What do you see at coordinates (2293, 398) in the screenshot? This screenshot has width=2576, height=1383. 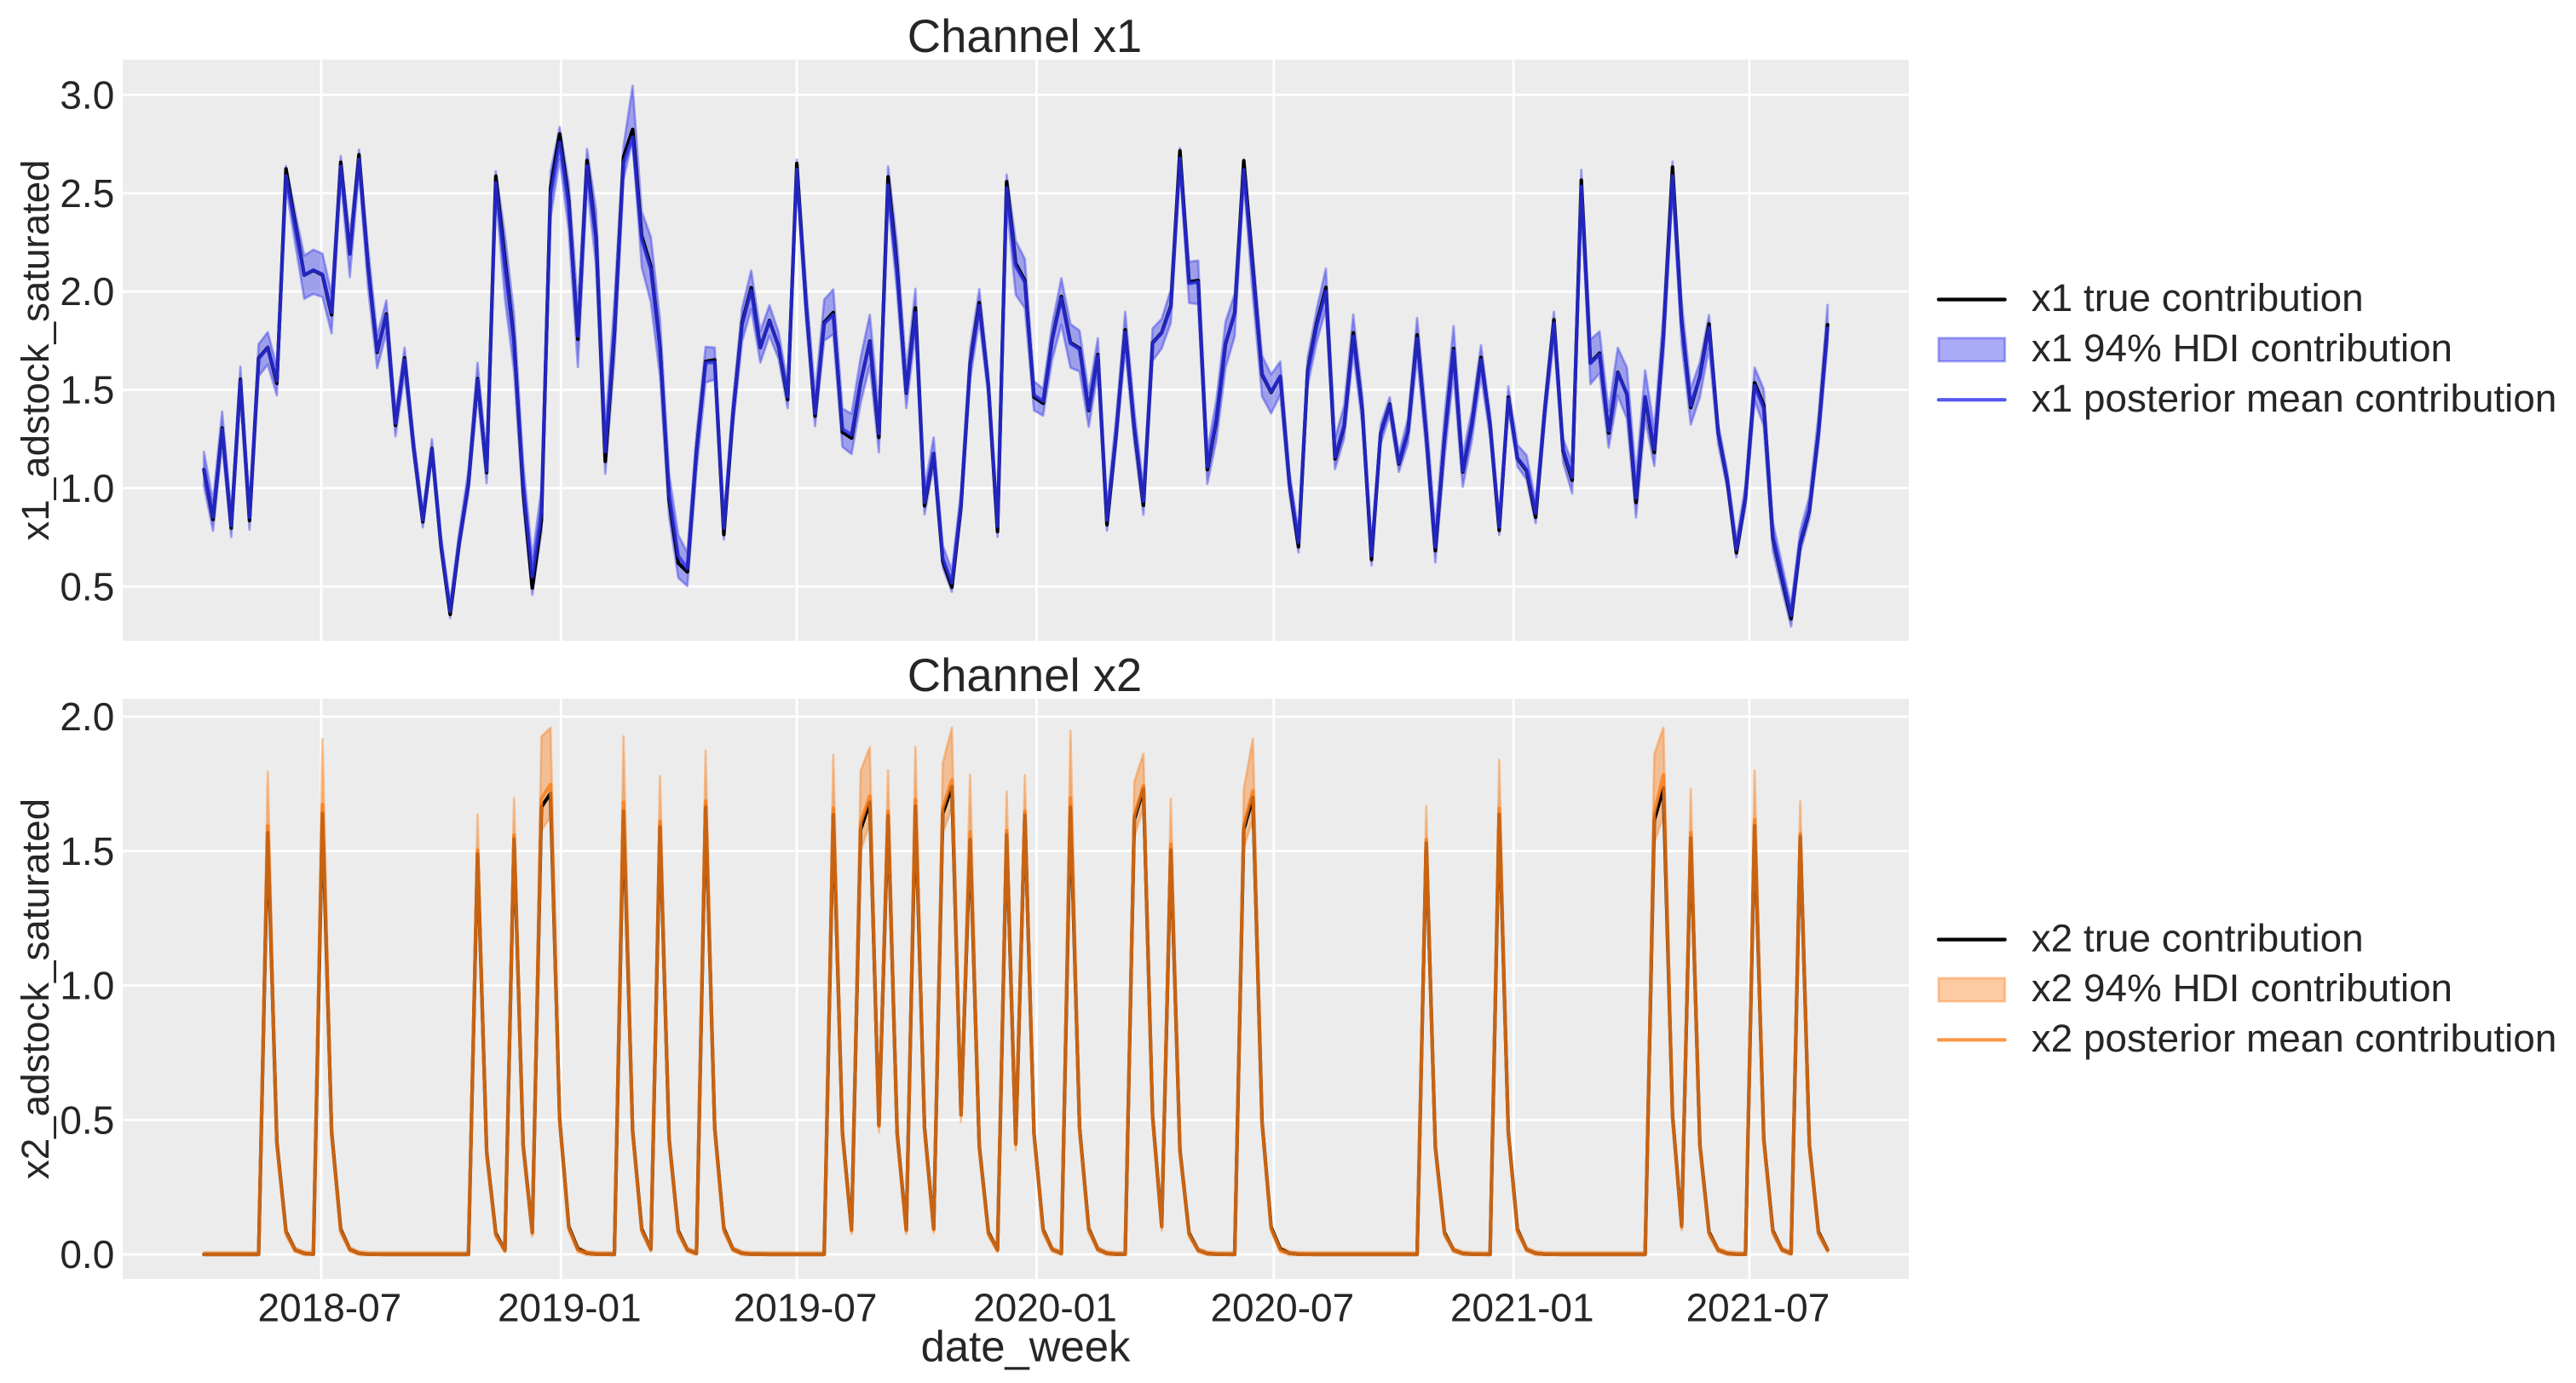 I see `svg-text: x1 posterior mean contribution` at bounding box center [2293, 398].